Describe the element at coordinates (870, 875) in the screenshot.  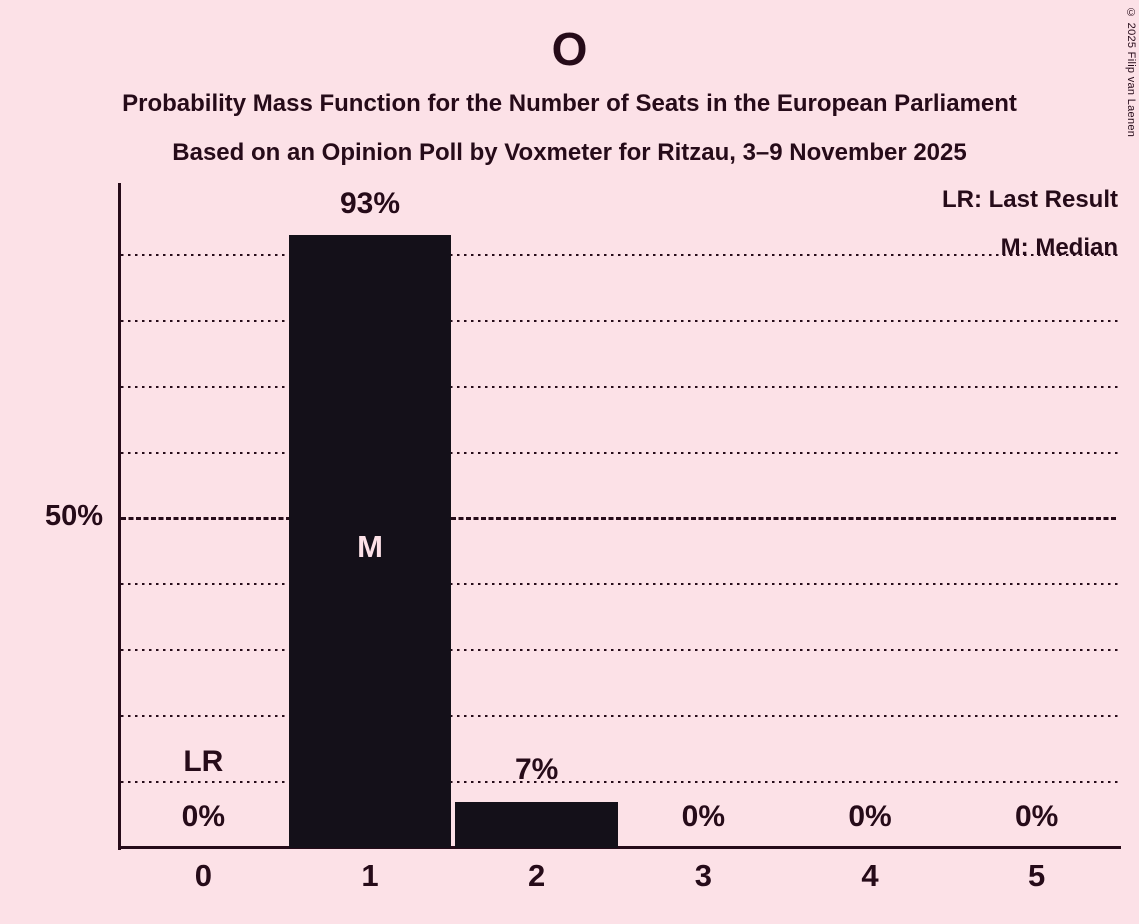
I see `x-tick-label-4: 4` at that location.